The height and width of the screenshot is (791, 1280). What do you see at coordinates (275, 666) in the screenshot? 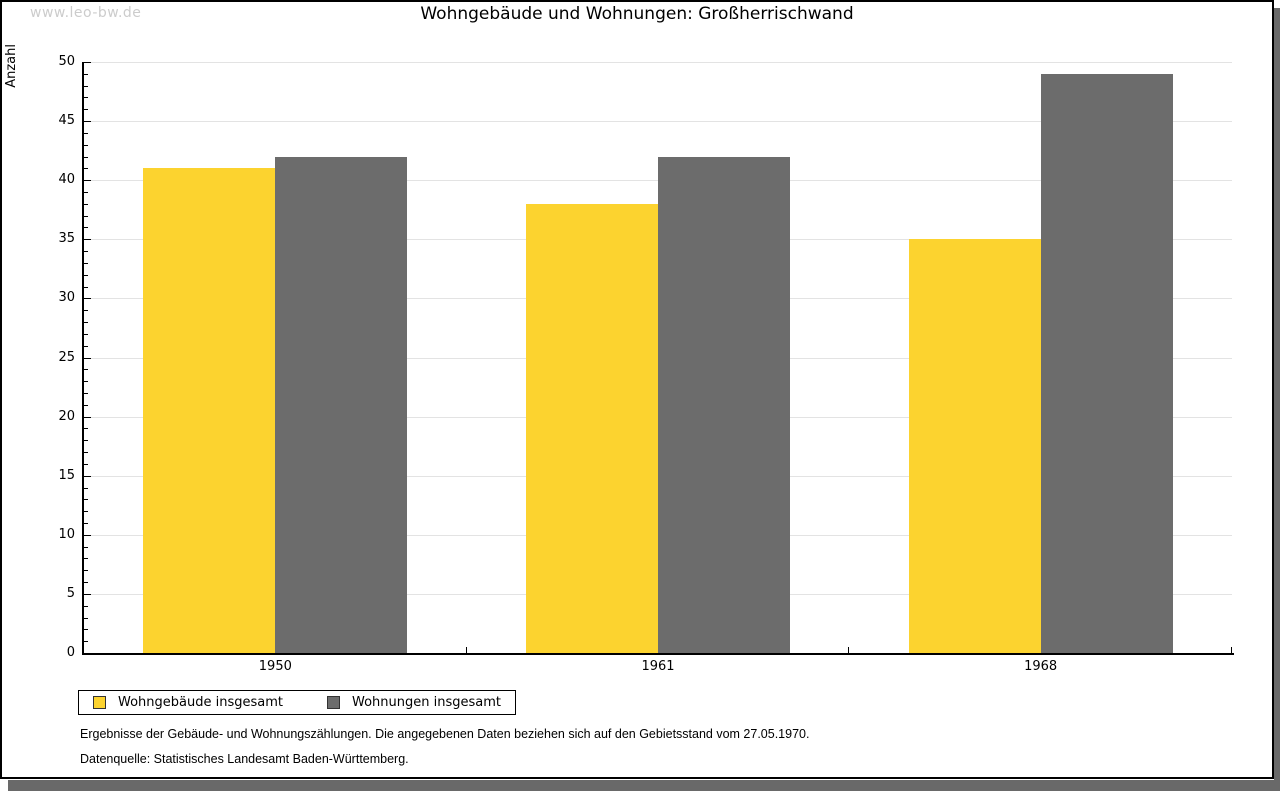
I see `x-tick-label: 1950` at bounding box center [275, 666].